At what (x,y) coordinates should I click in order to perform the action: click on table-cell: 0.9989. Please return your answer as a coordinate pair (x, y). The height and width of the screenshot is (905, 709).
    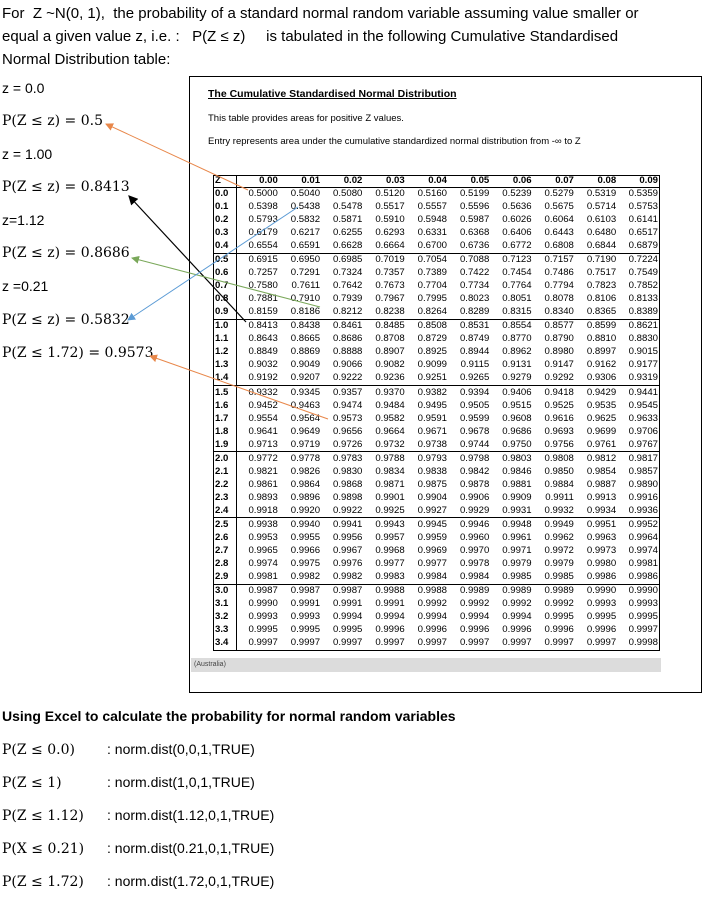
    Looking at the image, I should click on (517, 591).